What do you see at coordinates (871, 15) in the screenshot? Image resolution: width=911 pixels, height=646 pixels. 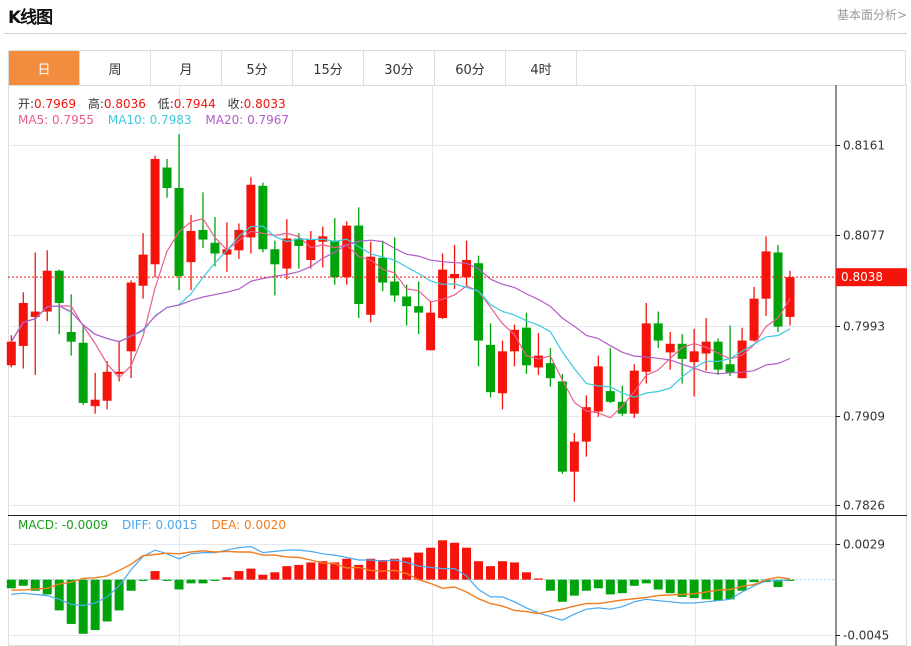 I see `fundamental-analysis-link: 基本面分析>` at bounding box center [871, 15].